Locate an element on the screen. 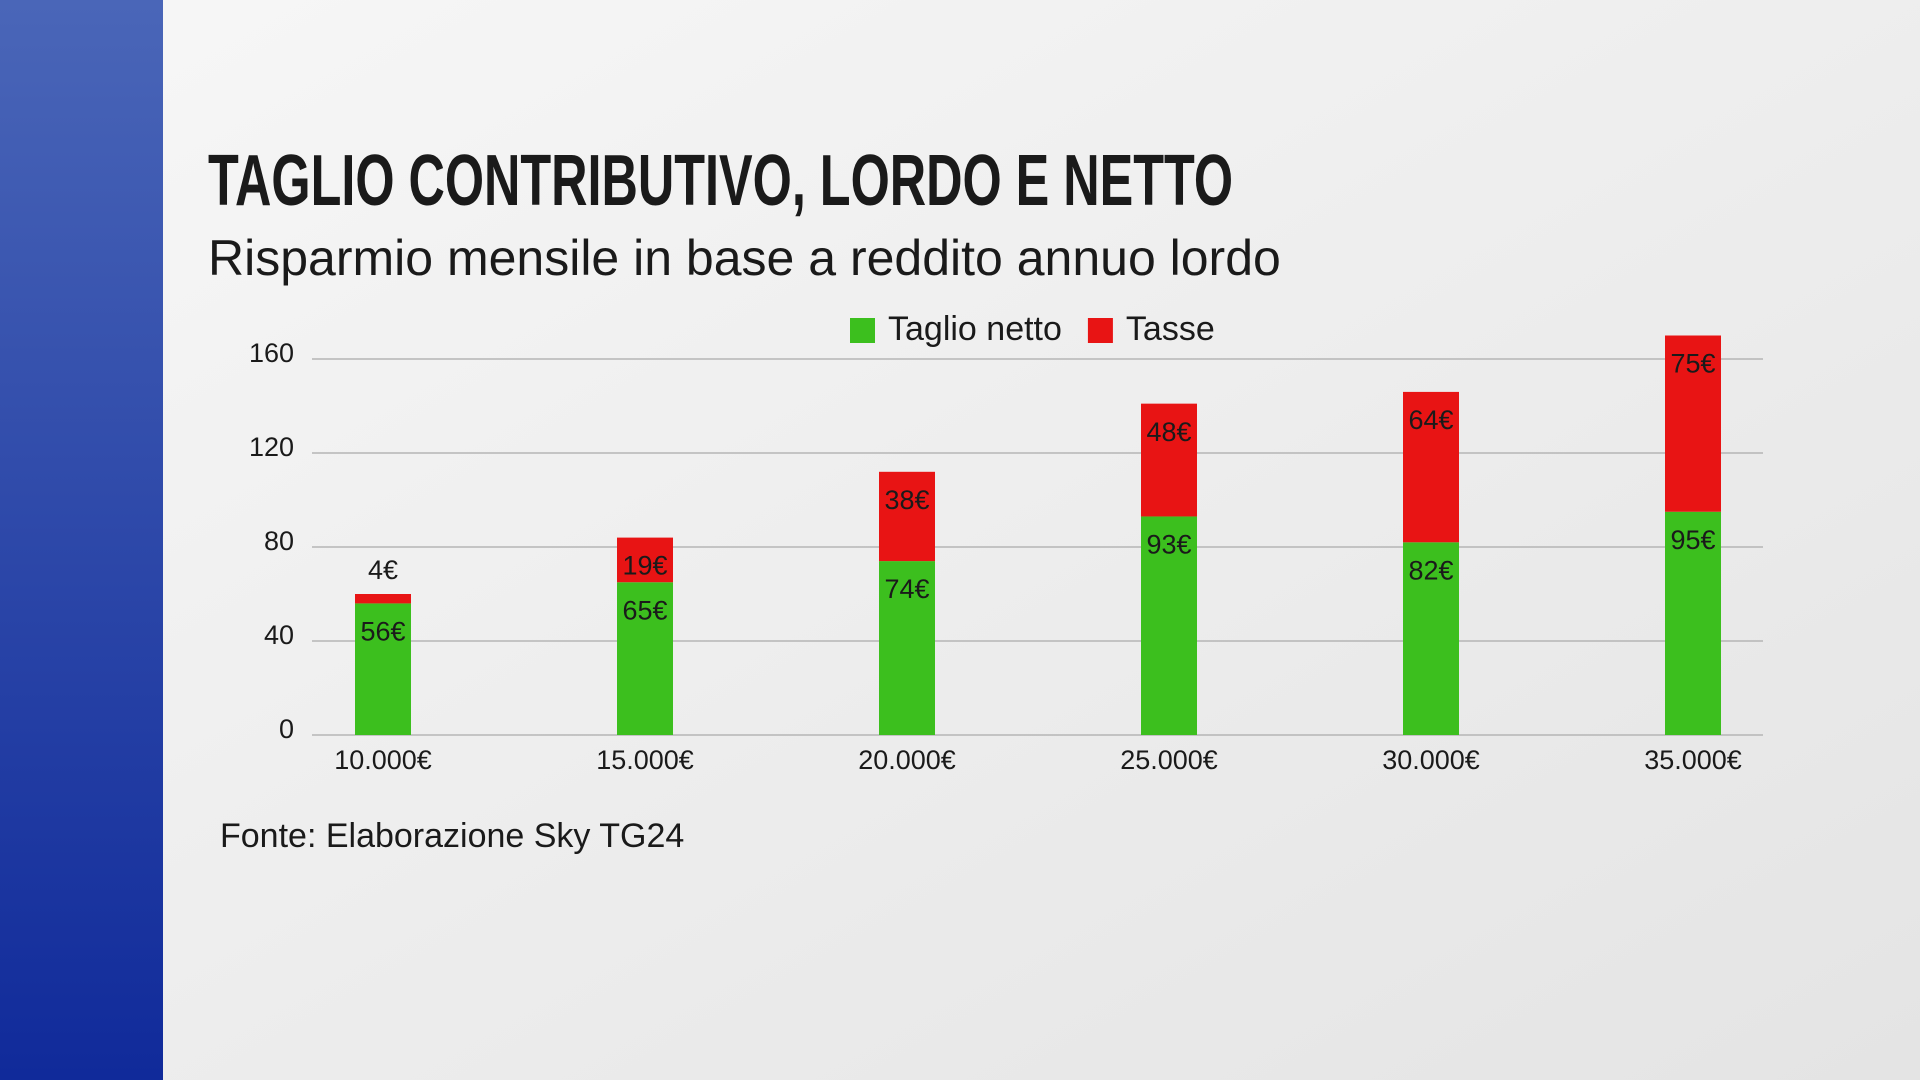 Image resolution: width=1920 pixels, height=1085 pixels. value-label: 48€ is located at coordinates (1168, 432).